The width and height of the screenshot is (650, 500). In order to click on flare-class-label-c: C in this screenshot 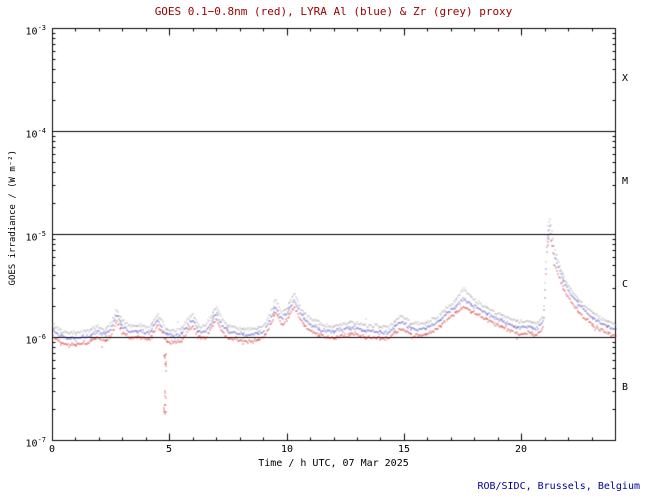, I will do `click(625, 284)`.